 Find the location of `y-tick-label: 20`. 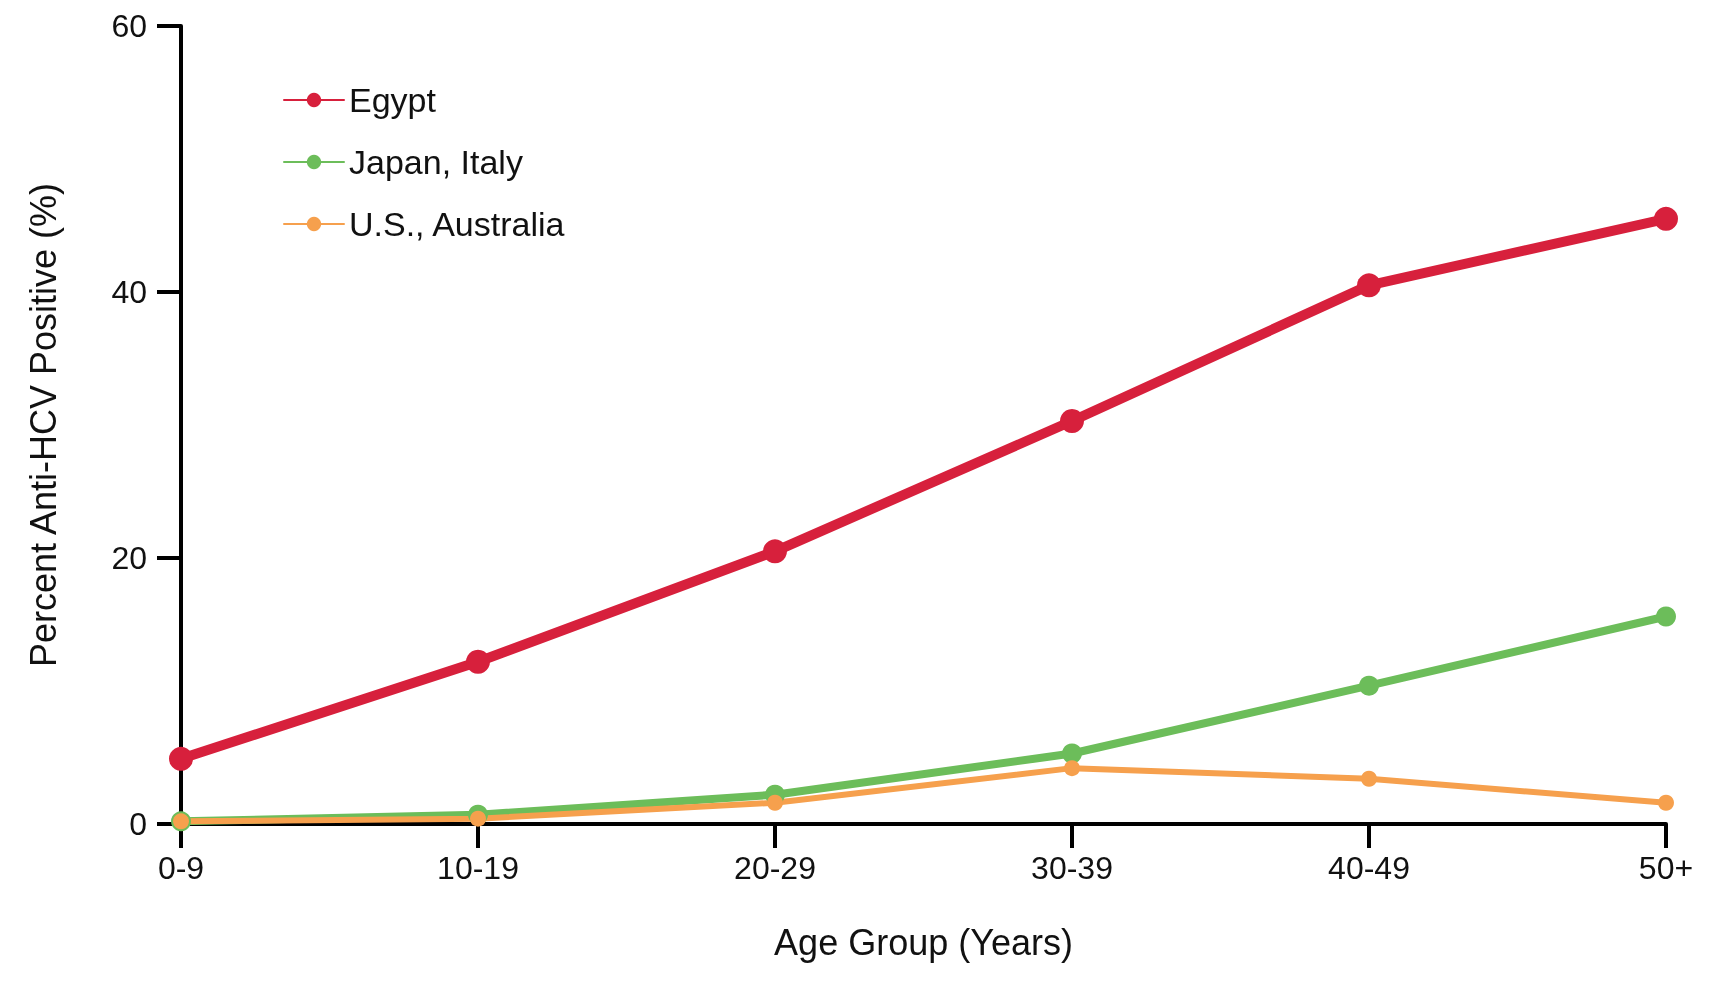

y-tick-label: 20 is located at coordinates (129, 558).